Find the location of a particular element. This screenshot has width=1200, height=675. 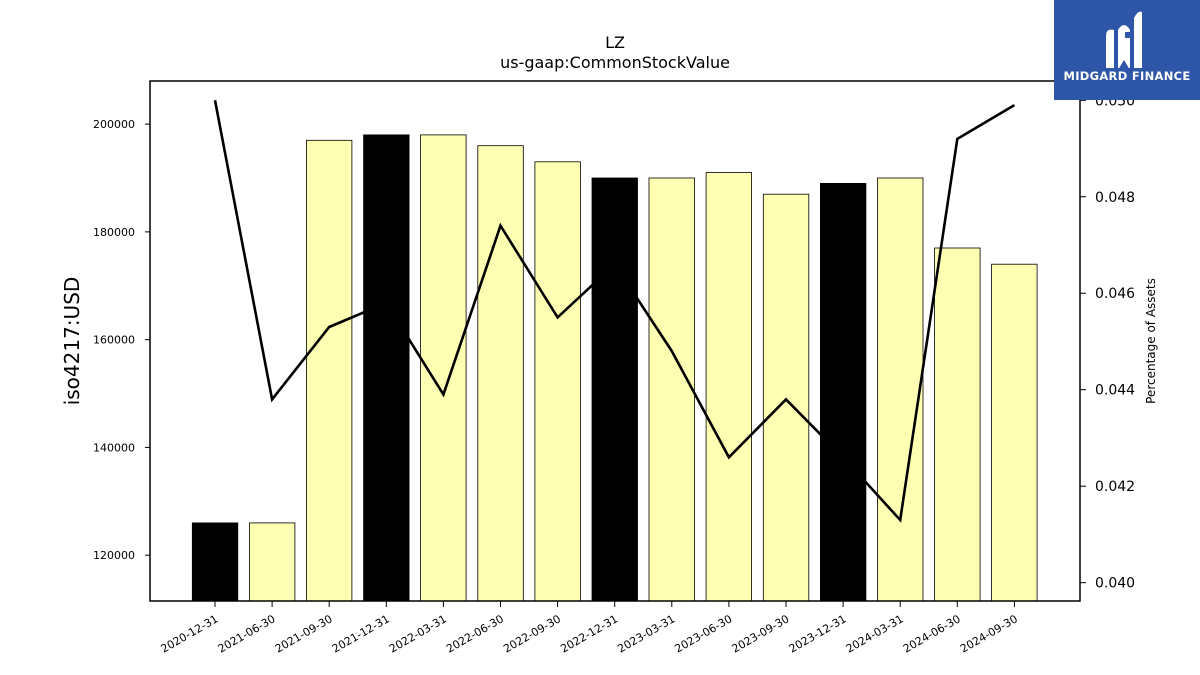

x-tick-label: 2021-06-30 is located at coordinates (247, 633).